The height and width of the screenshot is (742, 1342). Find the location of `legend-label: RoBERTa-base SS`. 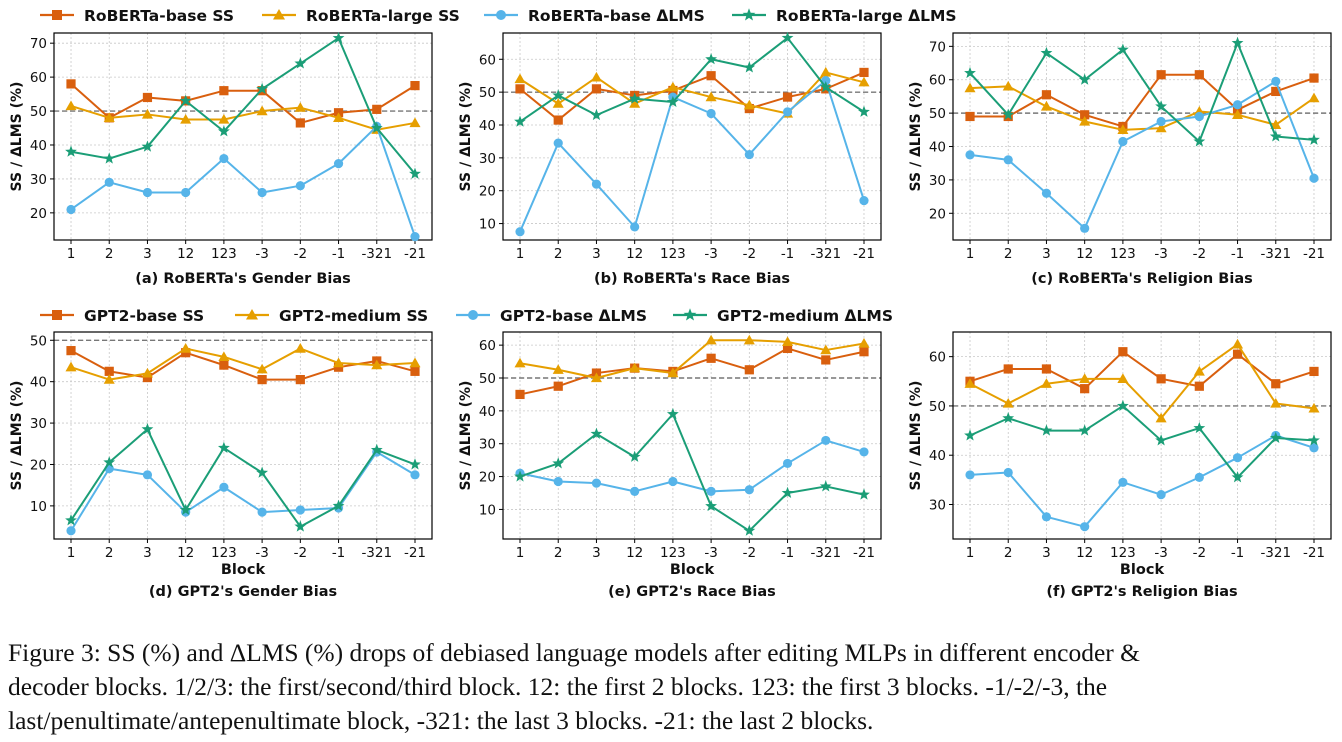

legend-label: RoBERTa-base SS is located at coordinates (159, 16).